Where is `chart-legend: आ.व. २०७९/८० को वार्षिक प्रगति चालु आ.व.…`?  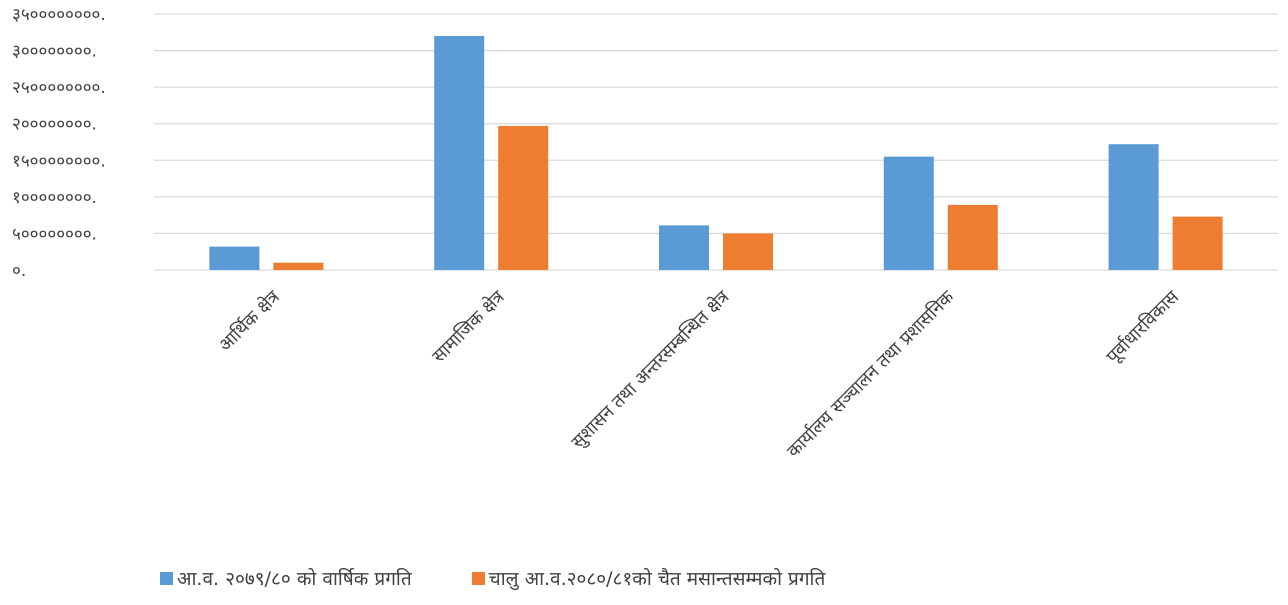
chart-legend: आ.व. २०७९/८० को वार्षिक प्रगति चालु आ.व.… is located at coordinates (522, 578).